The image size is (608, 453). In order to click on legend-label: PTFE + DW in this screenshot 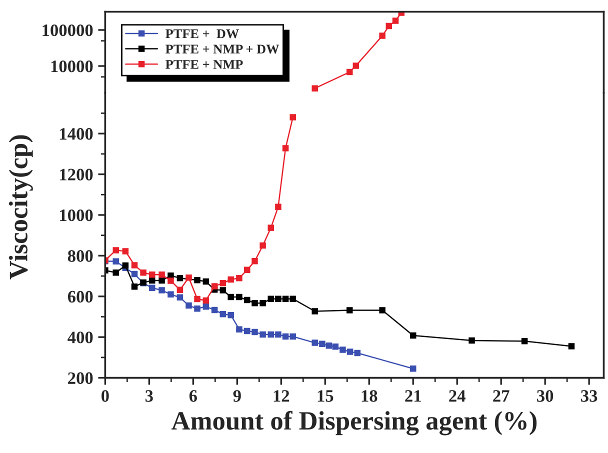, I will do `click(202, 33)`.